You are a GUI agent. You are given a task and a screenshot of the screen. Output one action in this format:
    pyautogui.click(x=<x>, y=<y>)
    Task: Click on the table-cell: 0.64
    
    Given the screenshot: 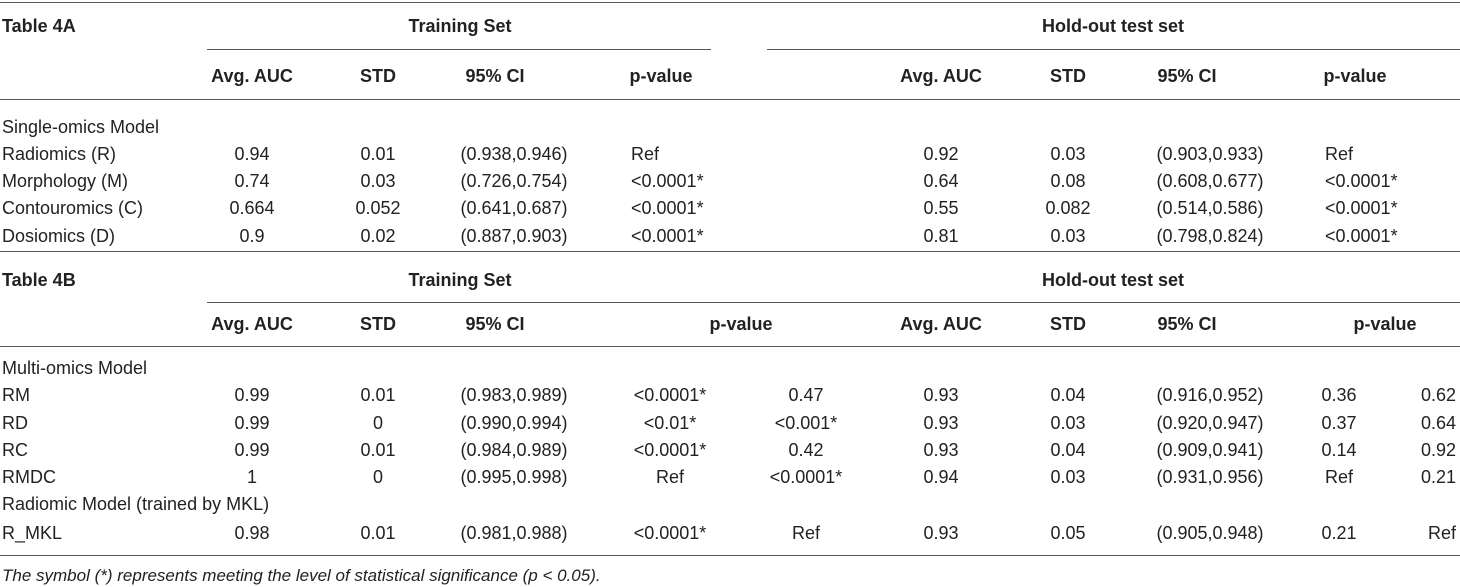 What is the action you would take?
    pyautogui.click(x=1438, y=423)
    